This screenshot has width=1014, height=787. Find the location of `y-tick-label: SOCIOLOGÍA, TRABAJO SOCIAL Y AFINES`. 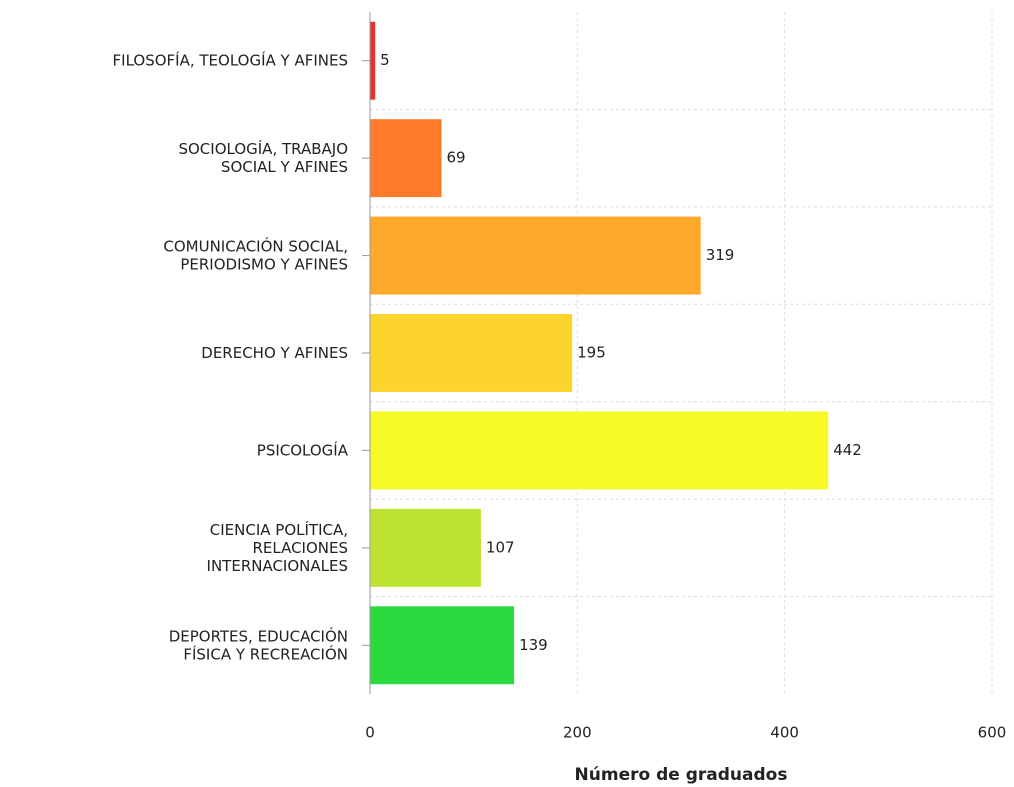

y-tick-label: SOCIOLOGÍA, TRABAJO SOCIAL Y AFINES is located at coordinates (263, 157).